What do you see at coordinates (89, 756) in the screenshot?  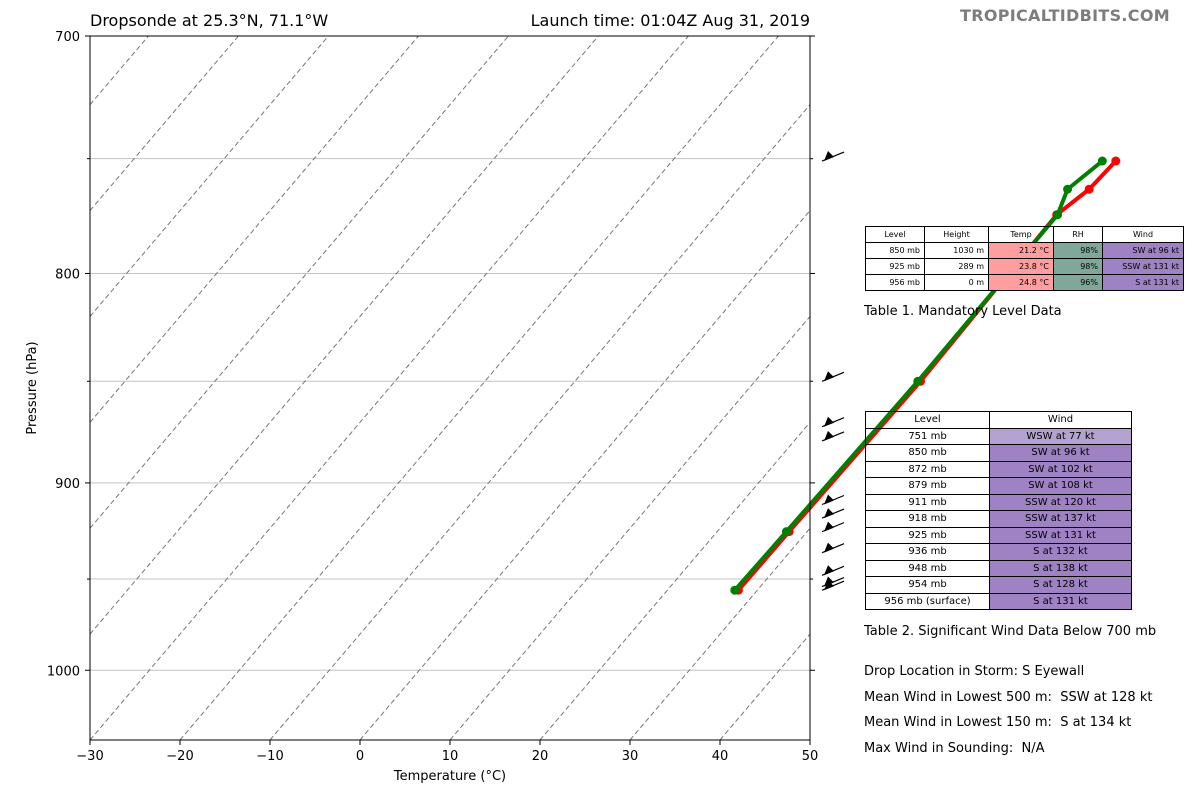 I see `x-tick-label: −30` at bounding box center [89, 756].